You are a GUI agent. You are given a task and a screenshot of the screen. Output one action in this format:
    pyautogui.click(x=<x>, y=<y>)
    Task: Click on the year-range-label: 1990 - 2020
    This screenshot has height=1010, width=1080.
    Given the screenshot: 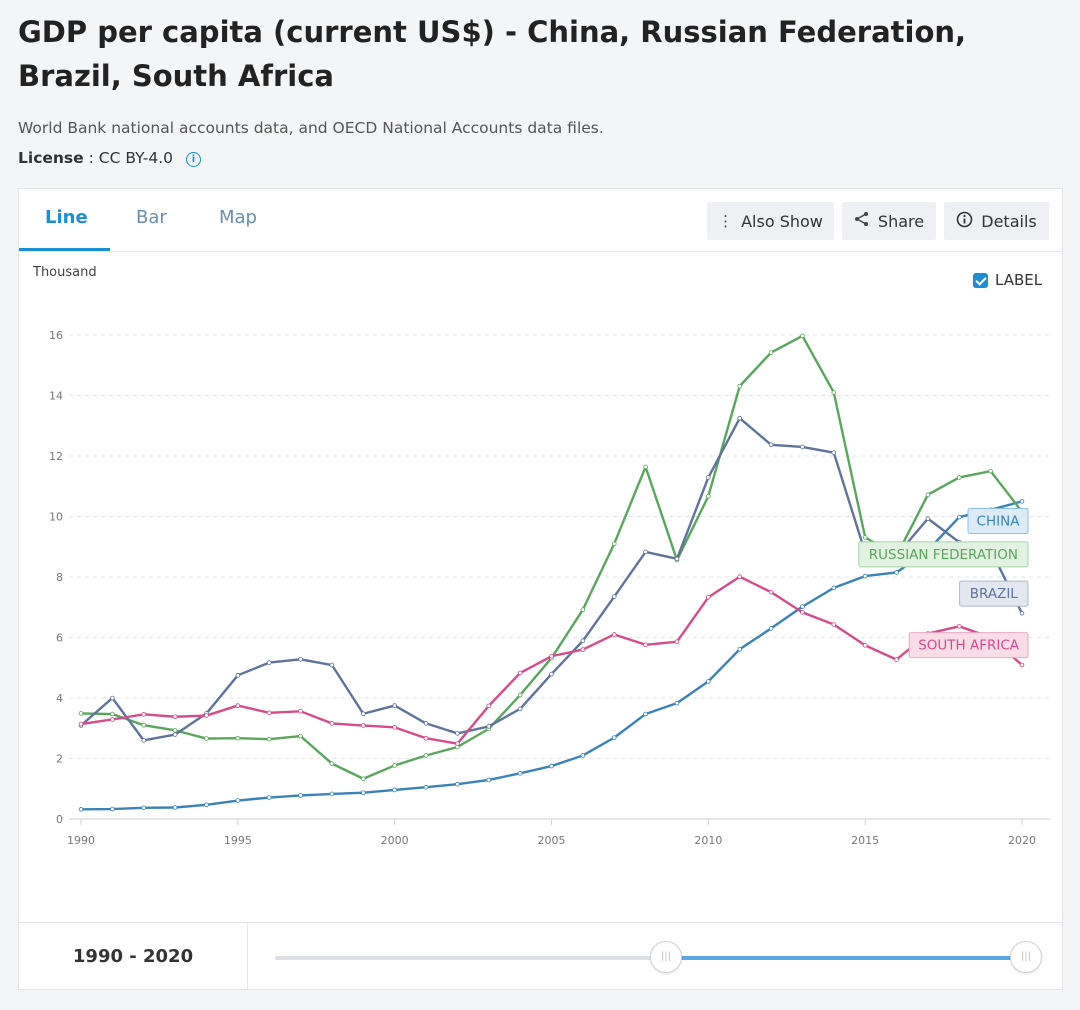 What is the action you would take?
    pyautogui.click(x=133, y=956)
    